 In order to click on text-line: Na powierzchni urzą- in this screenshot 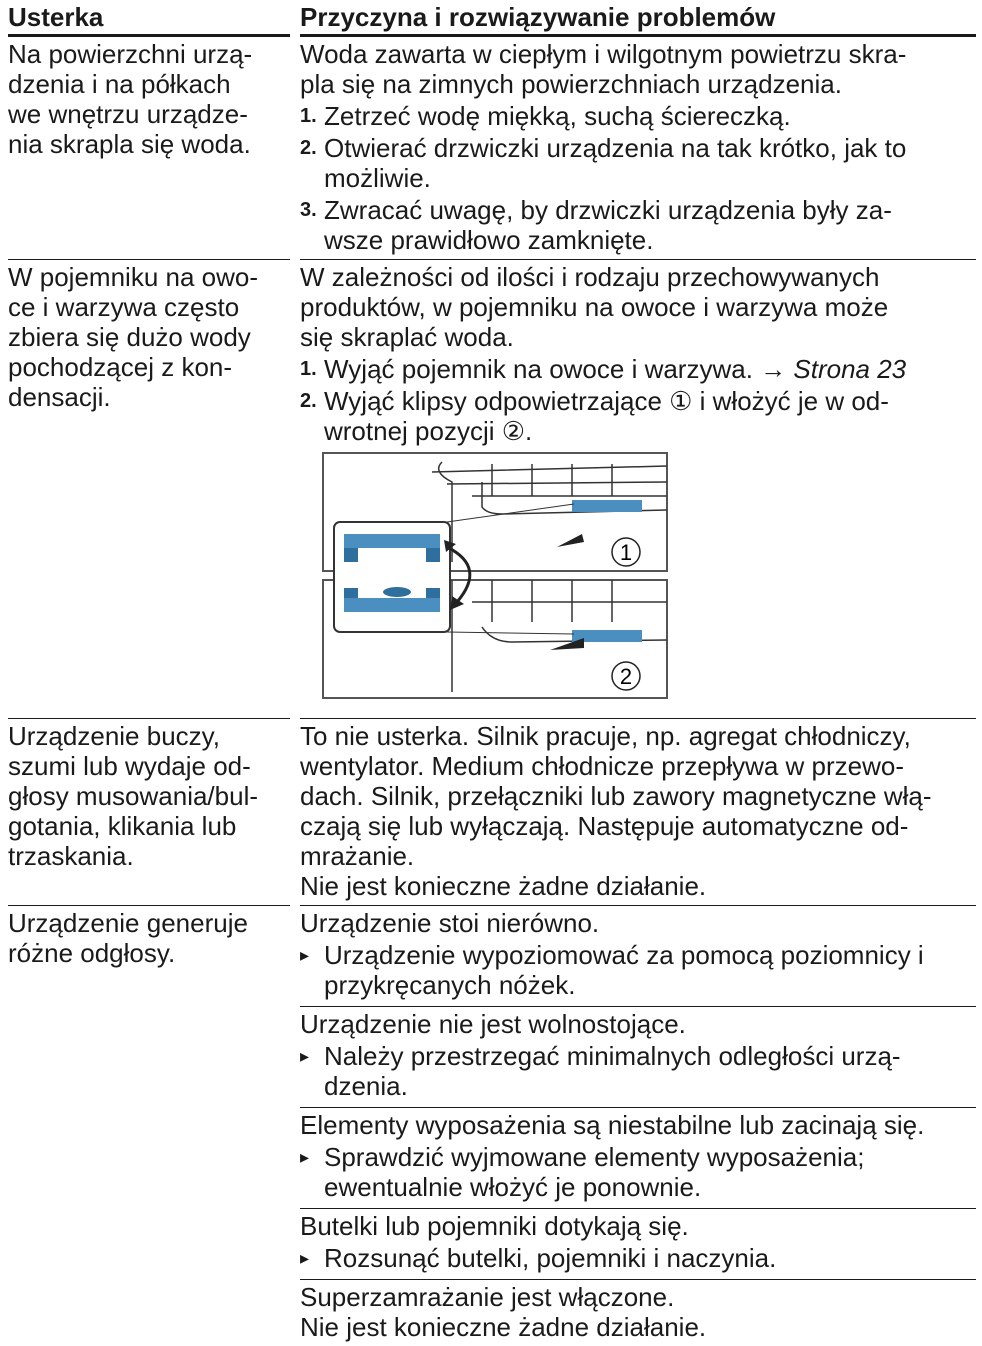, I will do `click(130, 54)`.